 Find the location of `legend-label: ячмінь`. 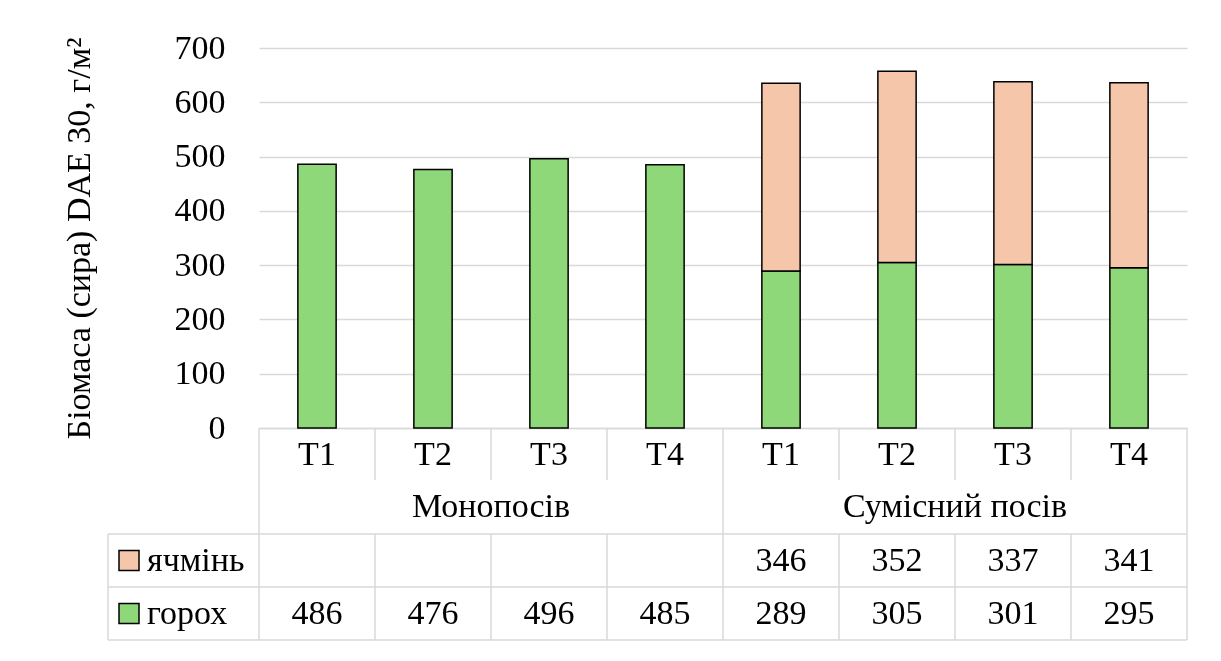

legend-label: ячмінь is located at coordinates (196, 559).